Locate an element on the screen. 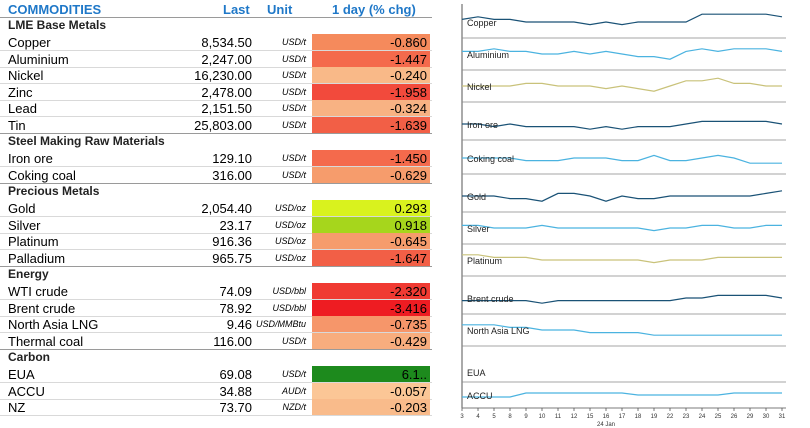 The width and height of the screenshot is (810, 428). x-tick-label: 29 is located at coordinates (750, 417).